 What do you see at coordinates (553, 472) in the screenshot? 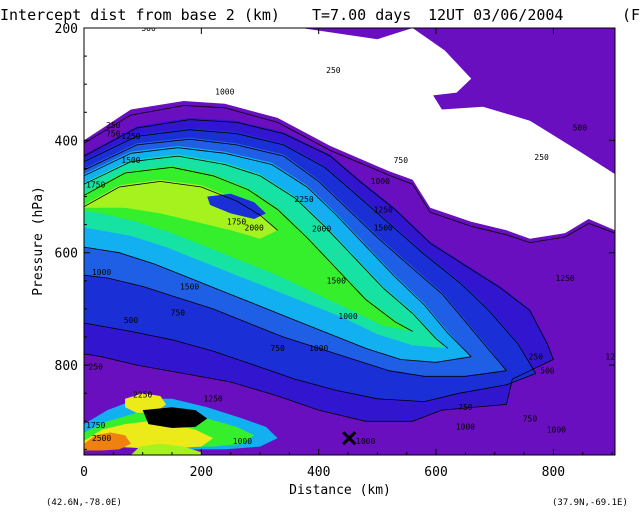
I see `x-tick-label: 800` at bounding box center [553, 472].